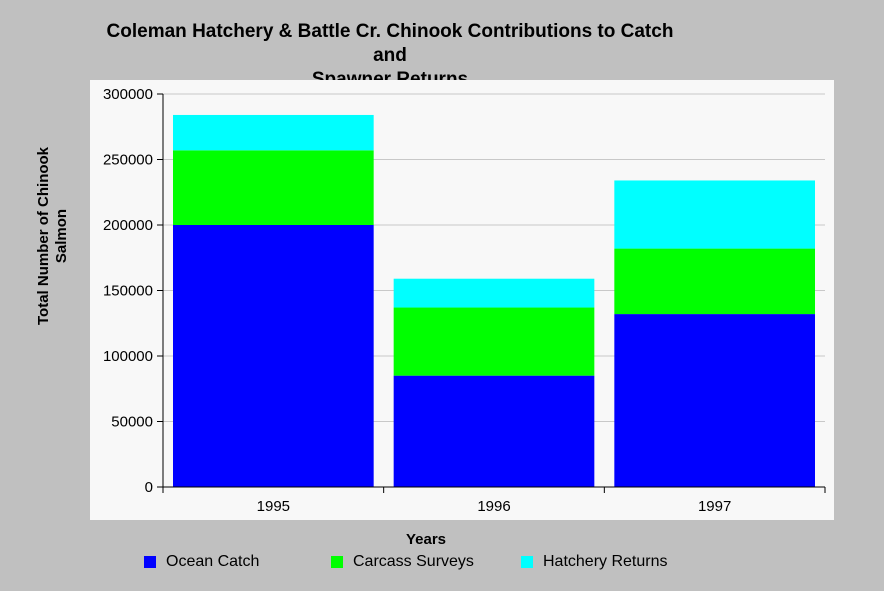  I want to click on legend-item-ocean-catch: Ocean Catch, so click(201, 562).